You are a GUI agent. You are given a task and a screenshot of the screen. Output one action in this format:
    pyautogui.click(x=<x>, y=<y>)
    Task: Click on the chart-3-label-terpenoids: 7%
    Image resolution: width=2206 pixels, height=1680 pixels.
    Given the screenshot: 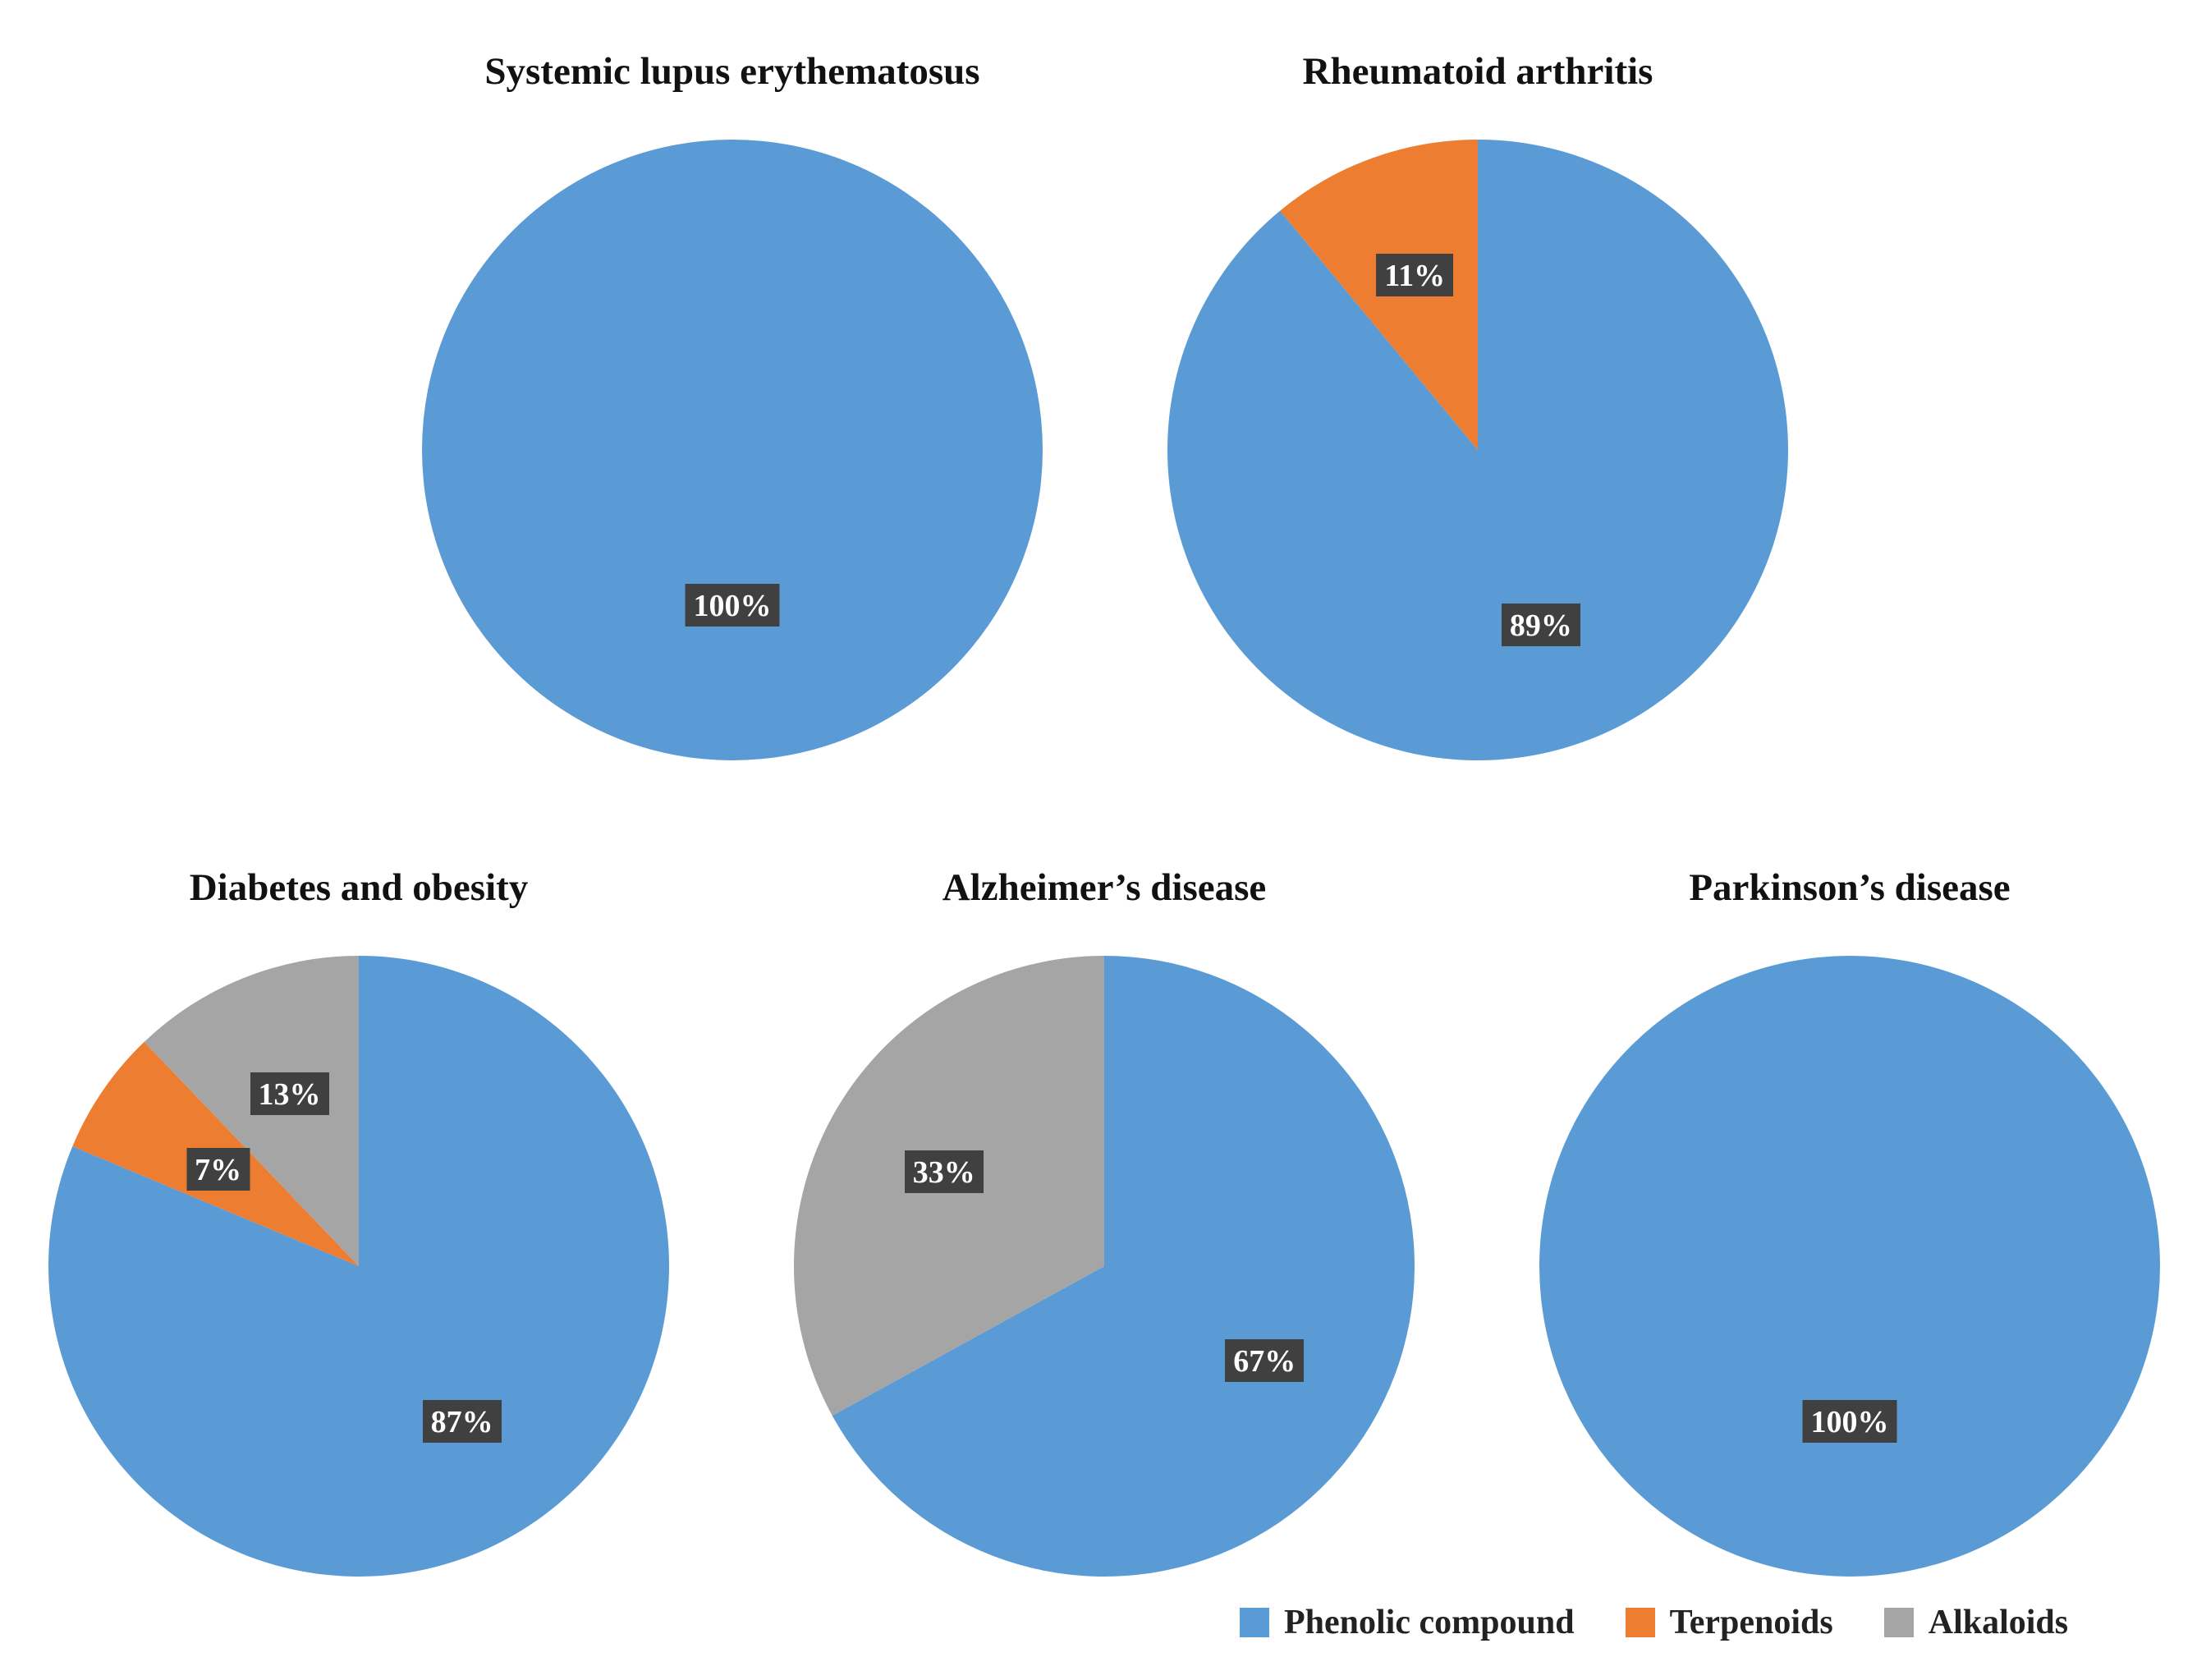 What is the action you would take?
    pyautogui.click(x=218, y=1169)
    